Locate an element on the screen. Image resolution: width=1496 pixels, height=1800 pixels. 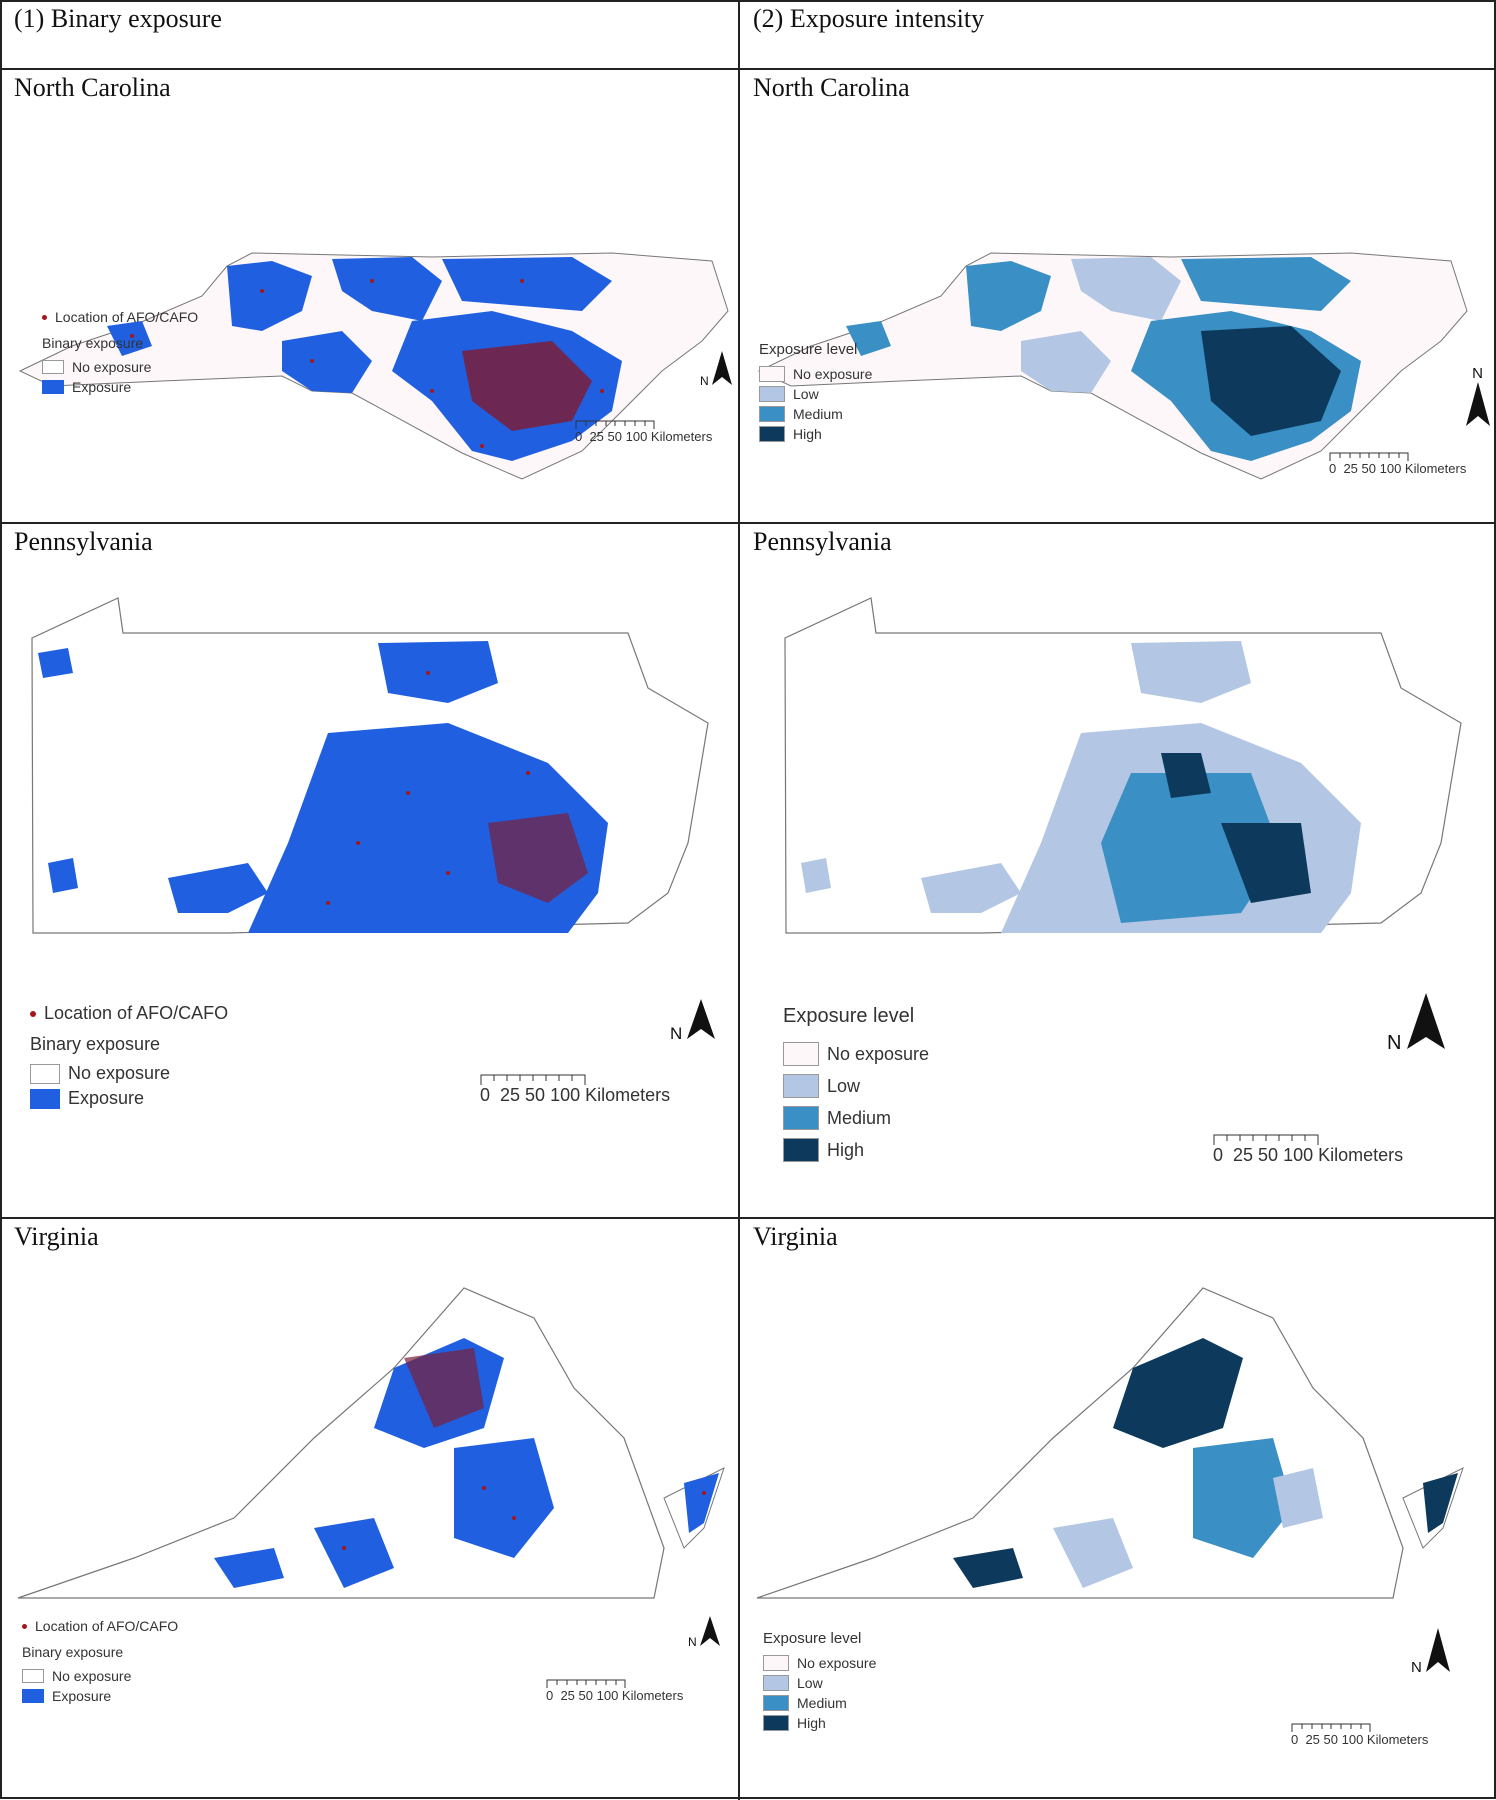
high-swatch is located at coordinates (776, 1723).